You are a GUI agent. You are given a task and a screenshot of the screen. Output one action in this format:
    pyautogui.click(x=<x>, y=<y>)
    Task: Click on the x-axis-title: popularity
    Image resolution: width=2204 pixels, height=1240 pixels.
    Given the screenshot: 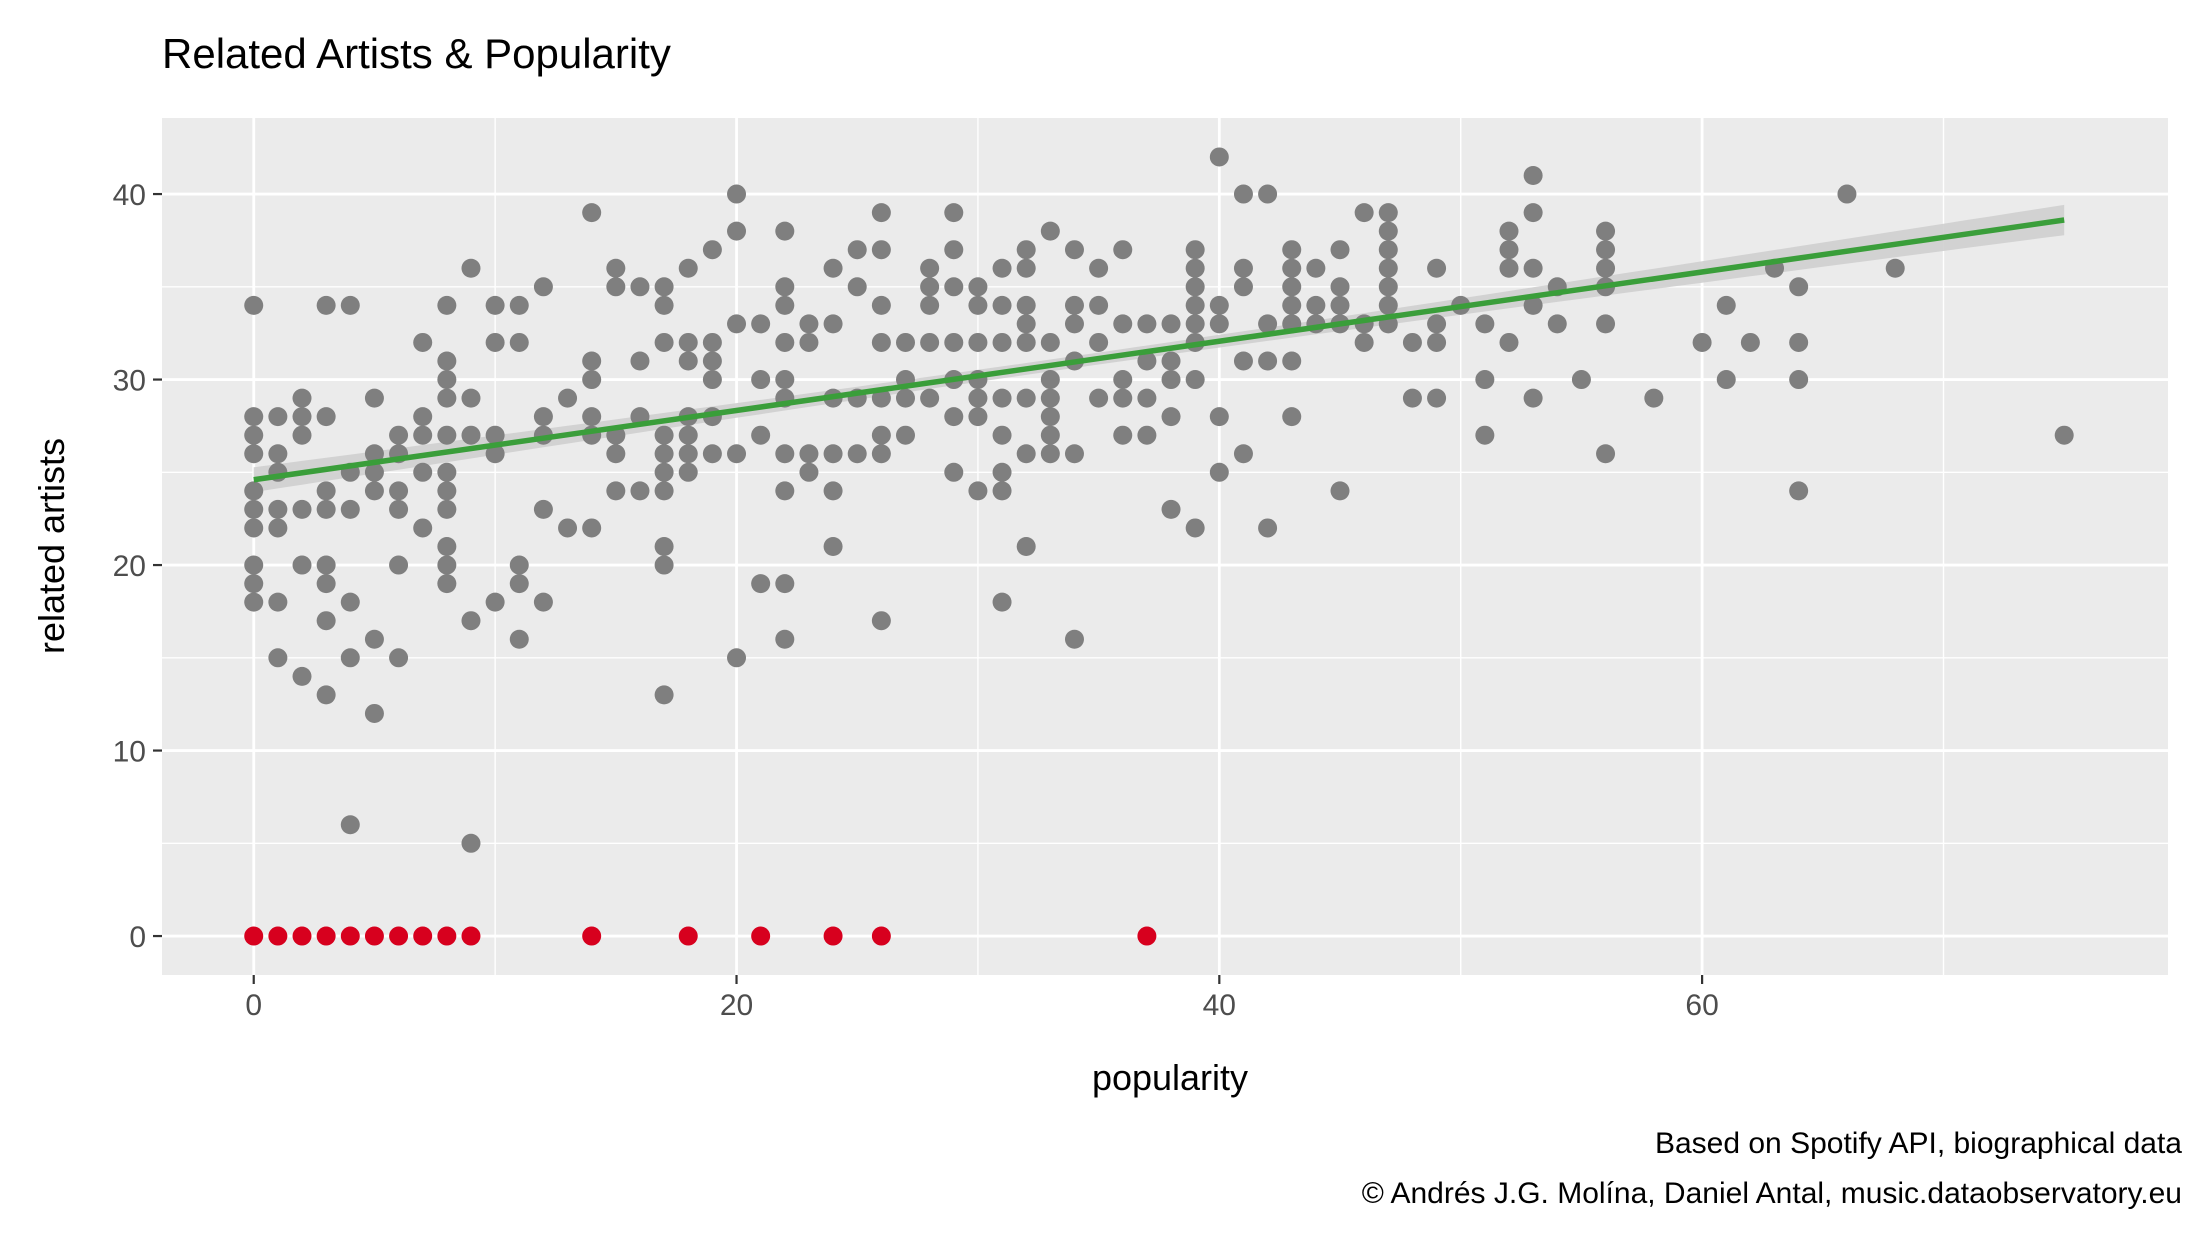 What is the action you would take?
    pyautogui.click(x=1170, y=1077)
    